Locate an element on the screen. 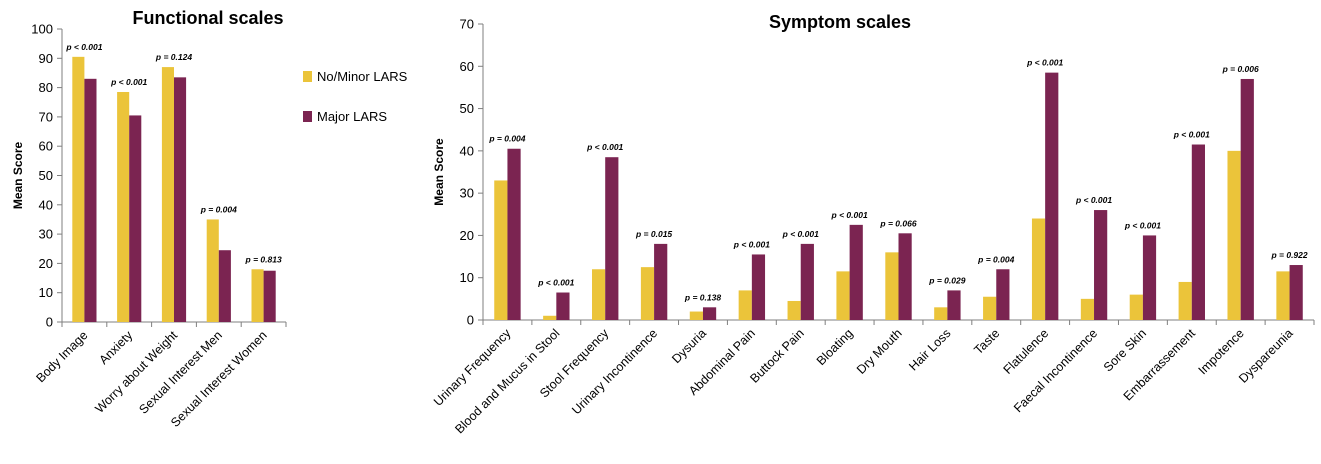 The height and width of the screenshot is (464, 1321). functional-y-axis-label: Mean Score is located at coordinates (18, 175).